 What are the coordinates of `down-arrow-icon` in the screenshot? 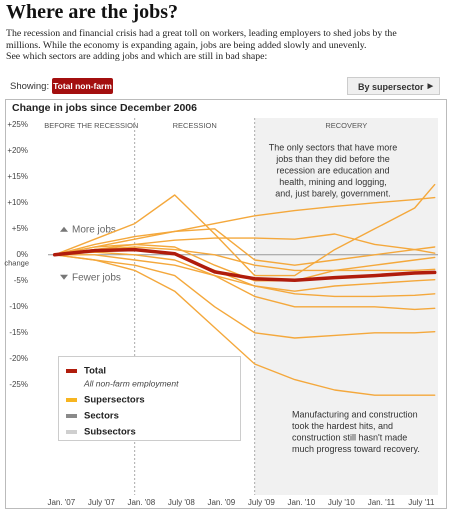 It's located at (64, 277).